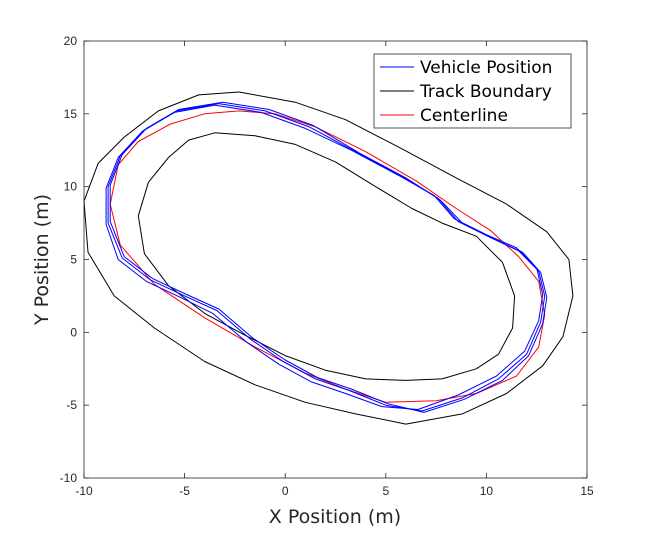  I want to click on y-tick-label: 5, so click(73, 260).